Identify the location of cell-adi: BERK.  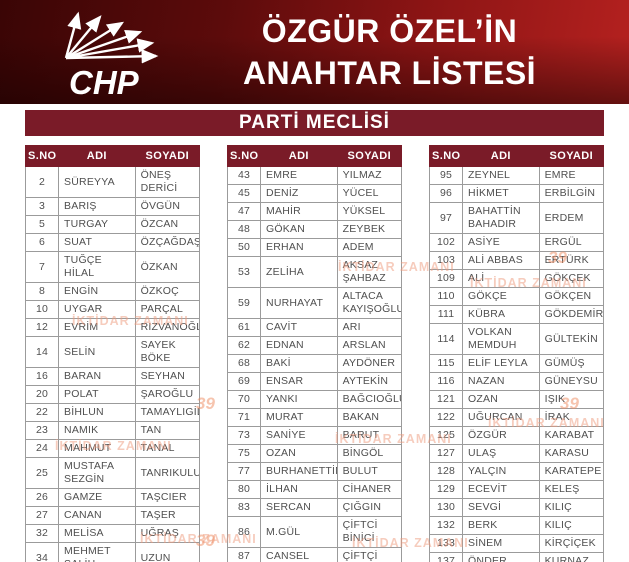
(501, 525).